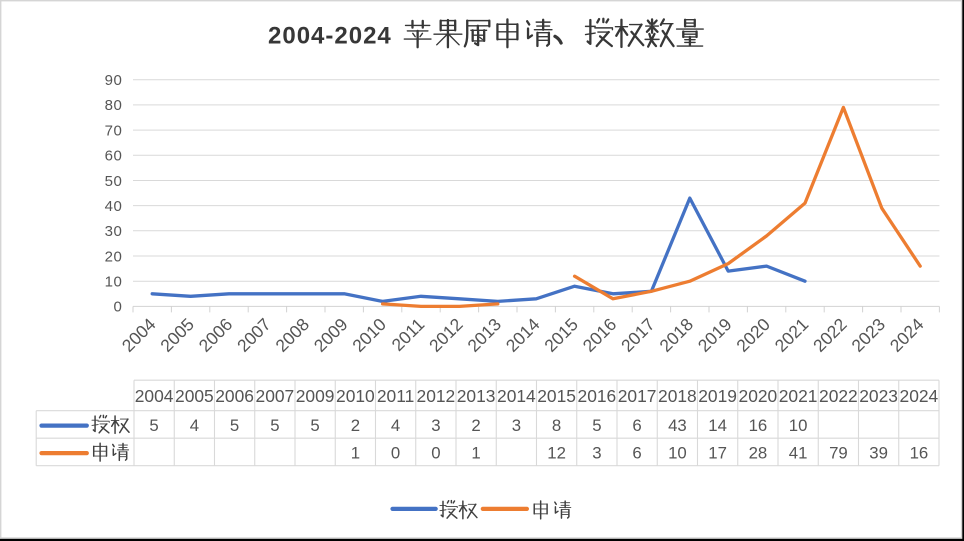  What do you see at coordinates (556, 453) in the screenshot?
I see `svg-text: 12` at bounding box center [556, 453].